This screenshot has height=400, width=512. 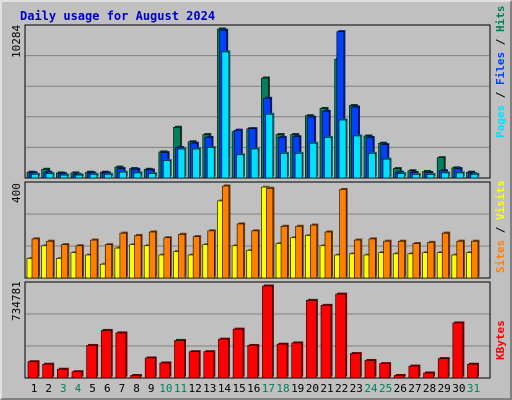 I want to click on x-tick-label: 17, so click(x=268, y=388).